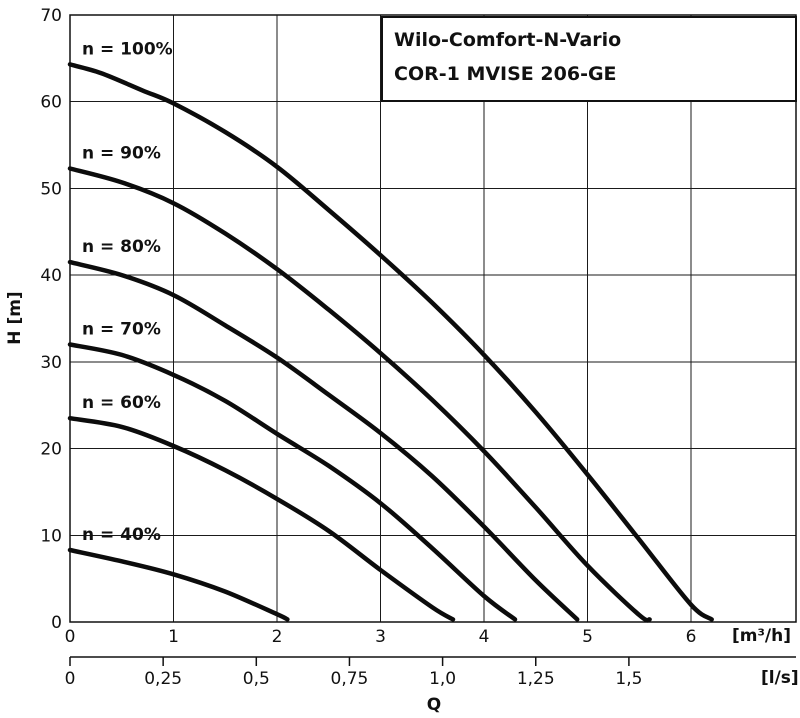  Describe the element at coordinates (51, 536) in the screenshot. I see `y-tick-label: 10` at that location.